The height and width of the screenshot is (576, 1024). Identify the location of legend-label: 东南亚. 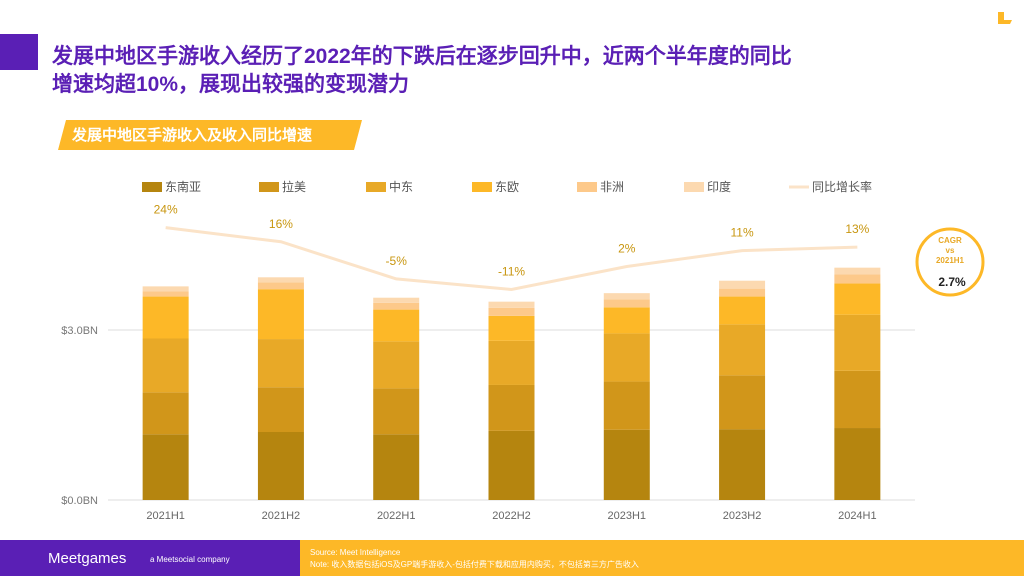
(183, 186).